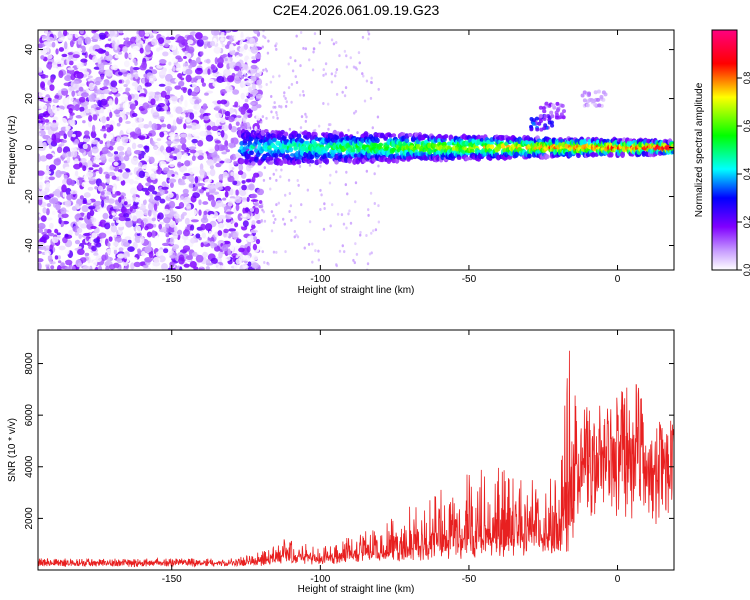 This screenshot has height=600, width=750. I want to click on y-tick-label: 2000, so click(29, 518).